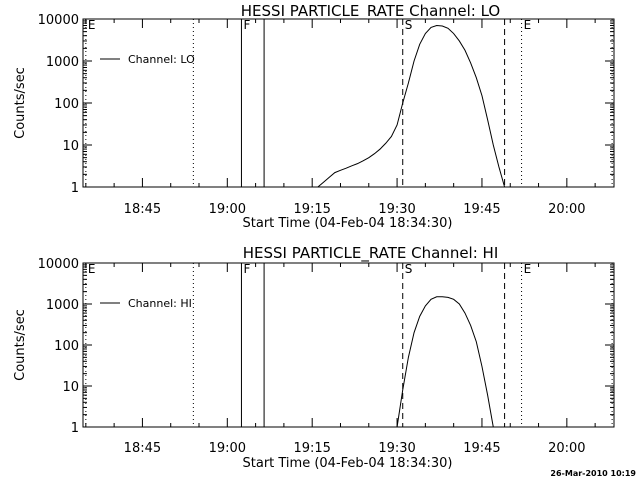 The width and height of the screenshot is (640, 480). What do you see at coordinates (311, 209) in the screenshot?
I see `chart-1-xtick-label: 19:15` at bounding box center [311, 209].